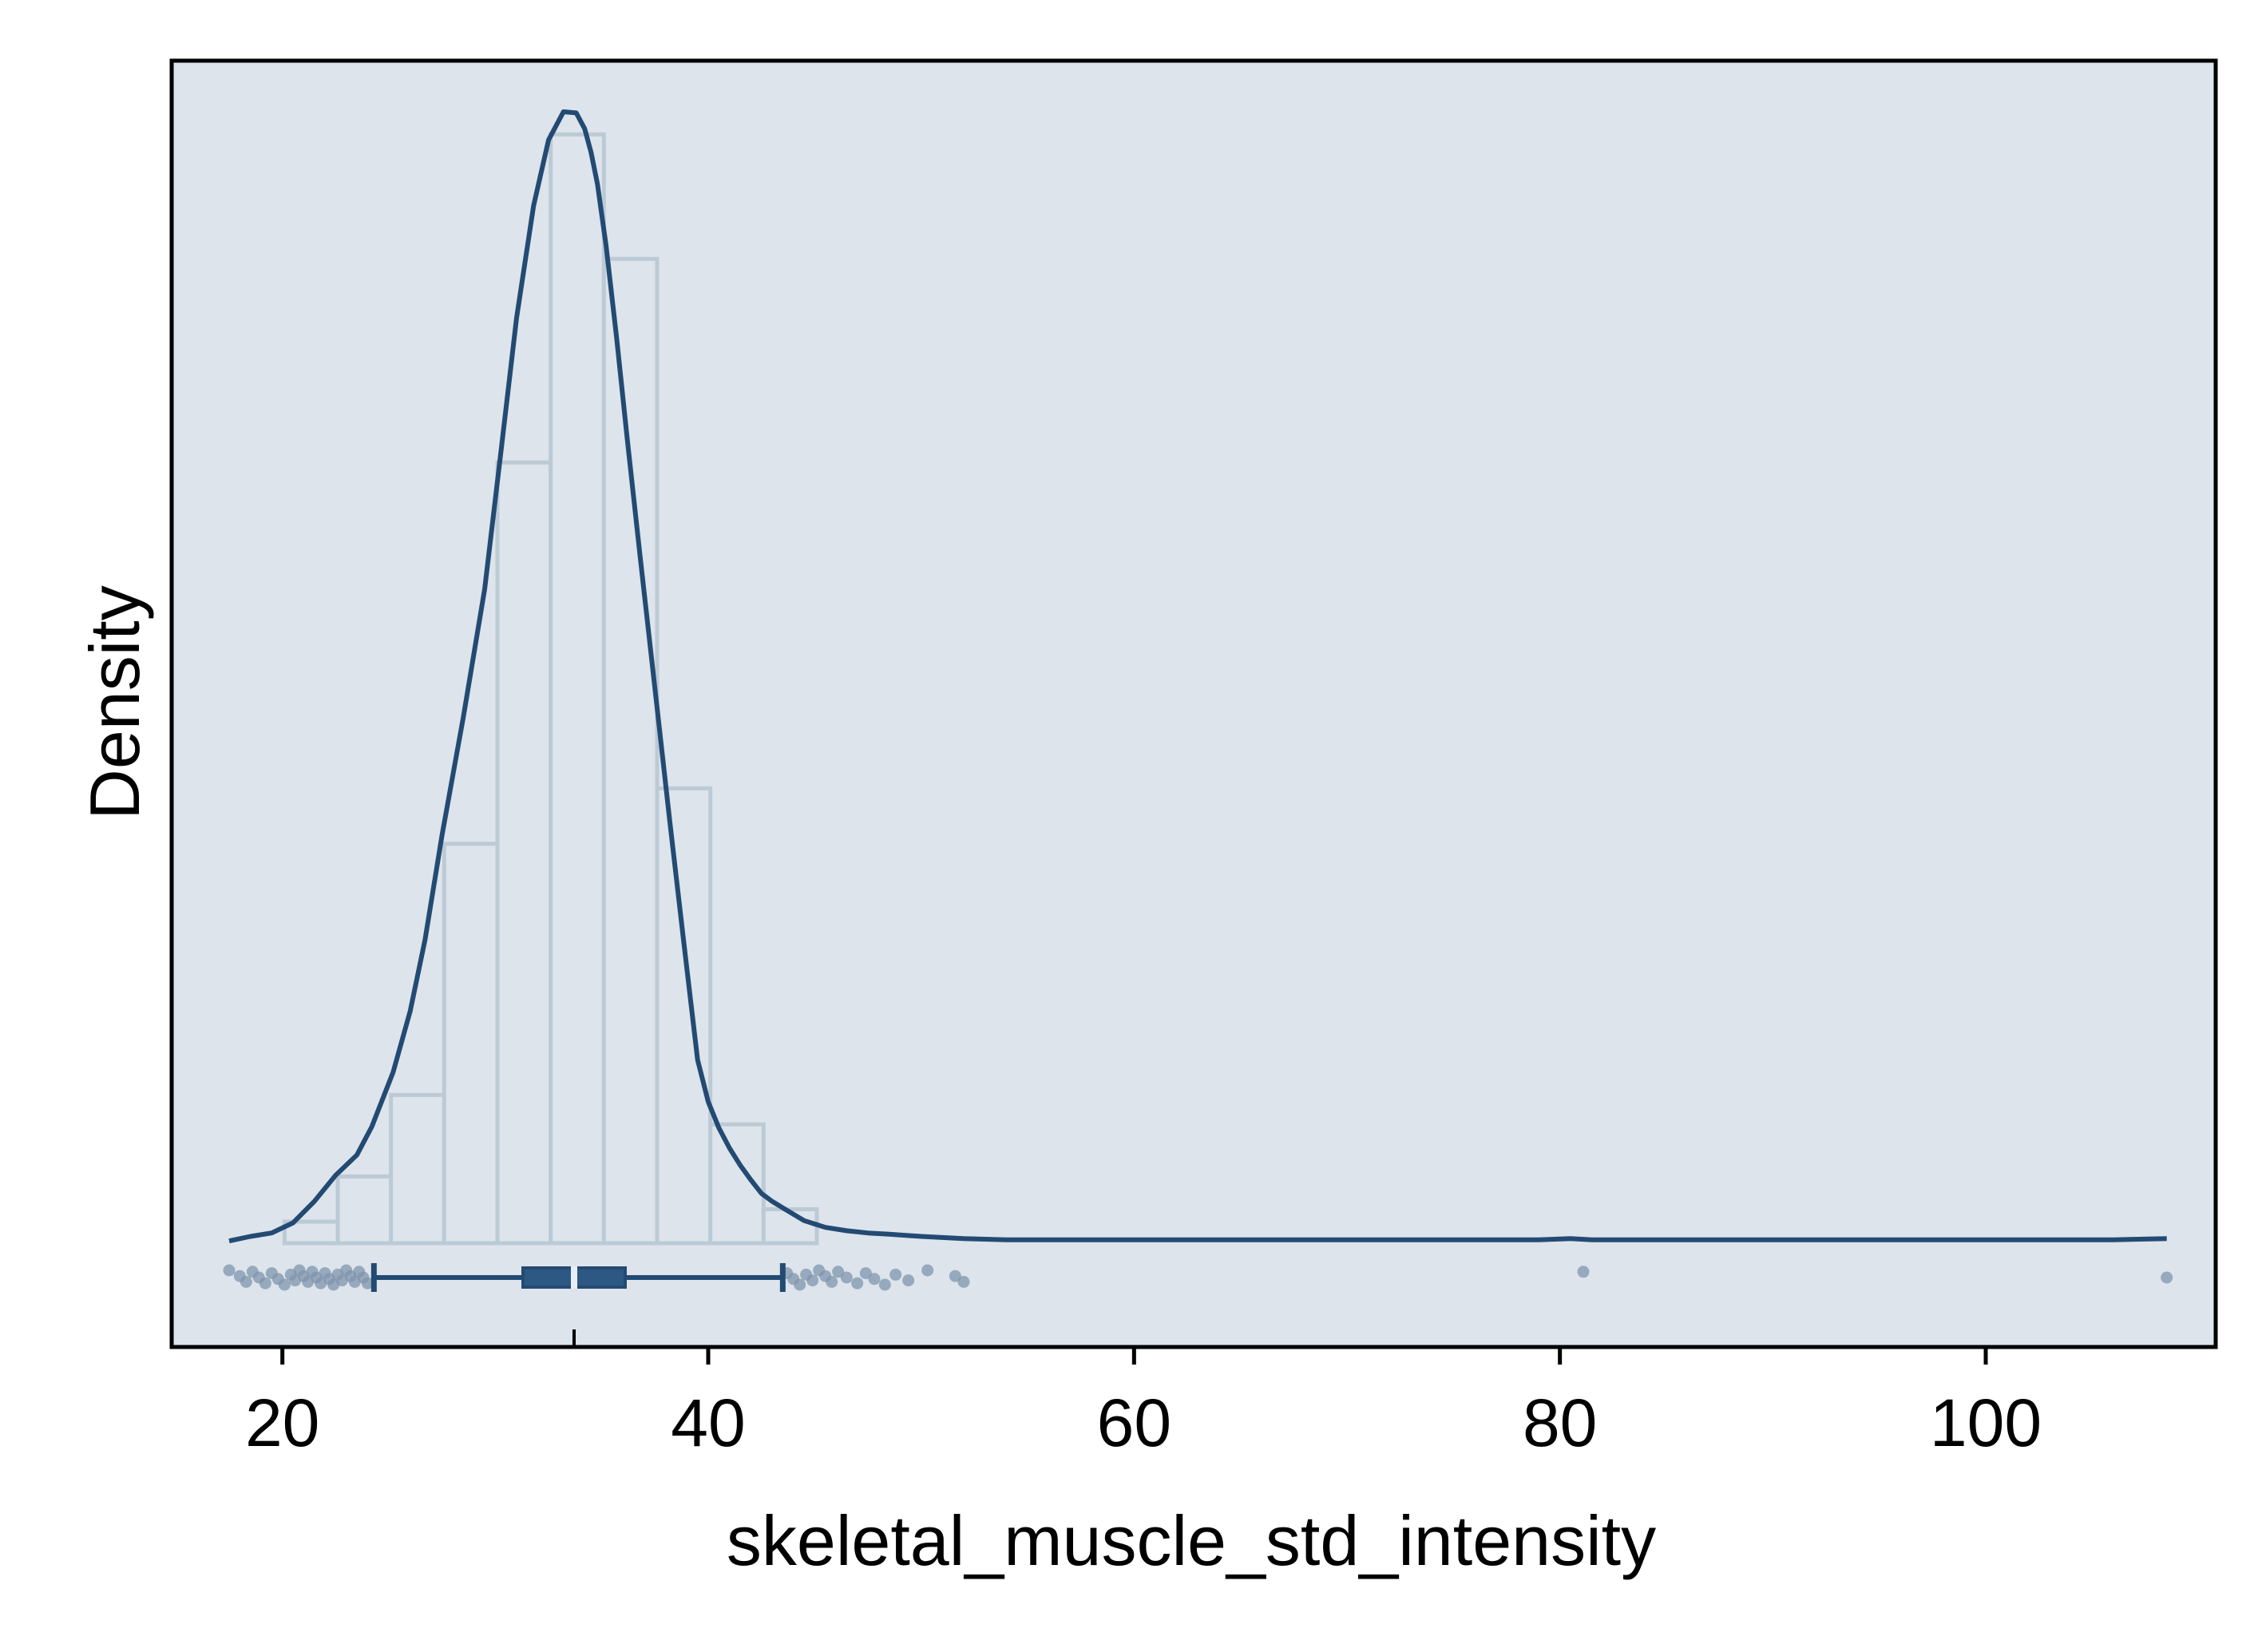 This screenshot has width=2266, height=1652. I want to click on x-tick-label: 20, so click(282, 1422).